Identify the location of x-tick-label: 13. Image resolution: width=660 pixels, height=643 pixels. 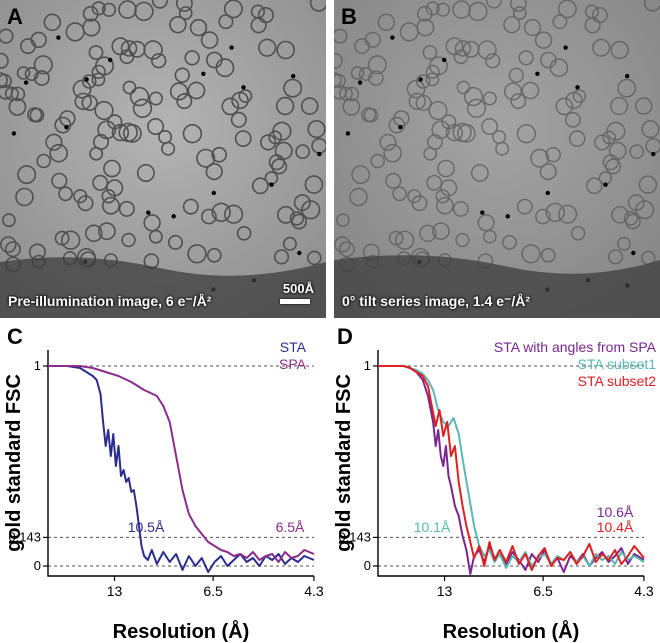
(115, 591).